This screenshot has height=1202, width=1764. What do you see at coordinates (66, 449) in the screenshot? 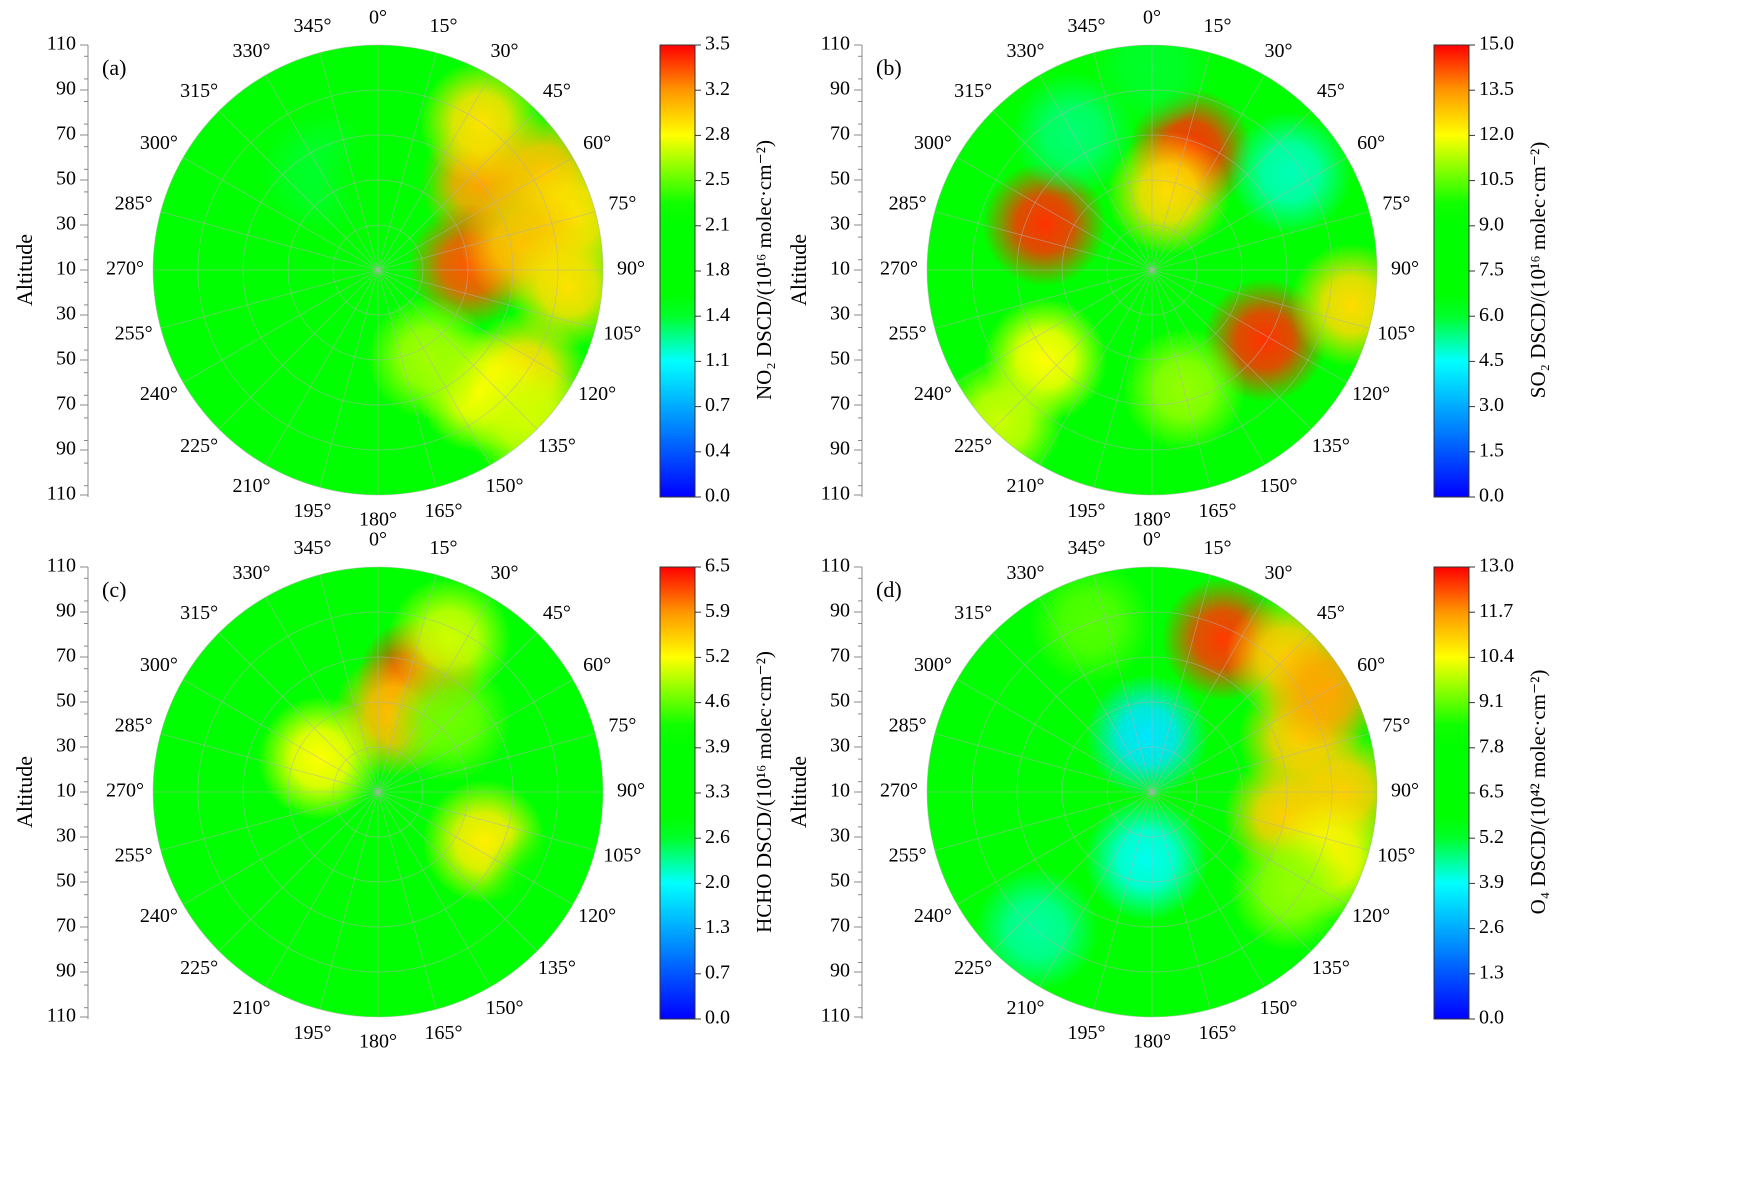
I see `r-tick-label: 90` at bounding box center [66, 449].